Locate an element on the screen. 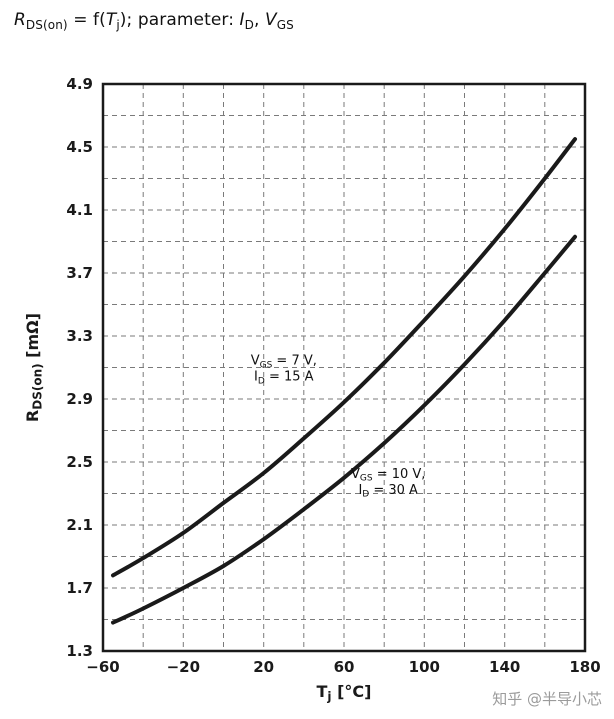 This screenshot has width=614, height=719. x-tick-label: 100 is located at coordinates (424, 667).